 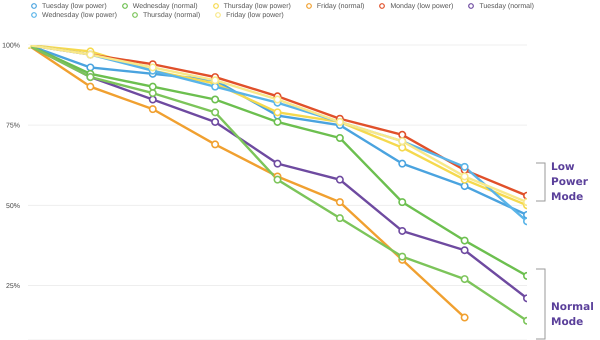 What do you see at coordinates (573, 315) in the screenshot?
I see `text: Normal Mode` at bounding box center [573, 315].